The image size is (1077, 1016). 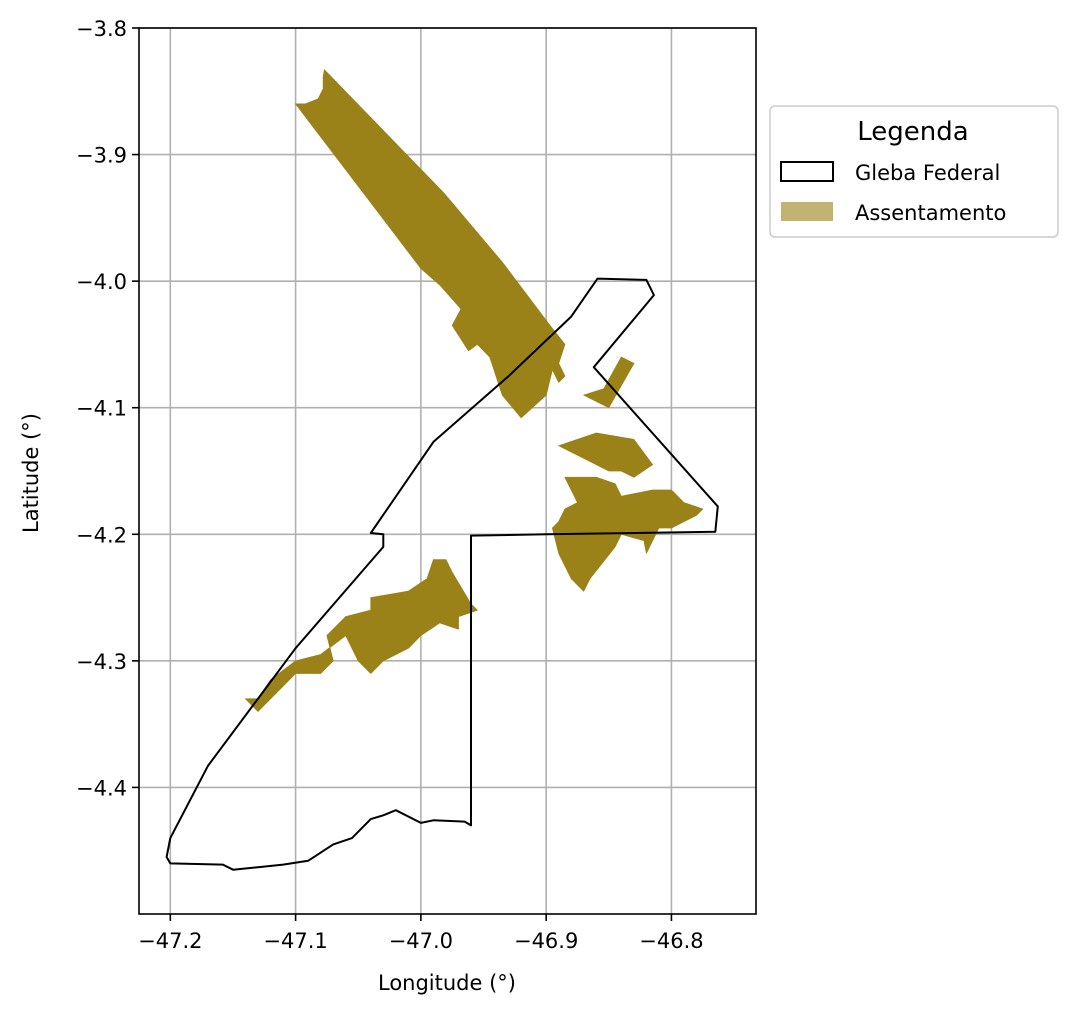 I want to click on legend-title: Legenda, so click(x=912, y=132).